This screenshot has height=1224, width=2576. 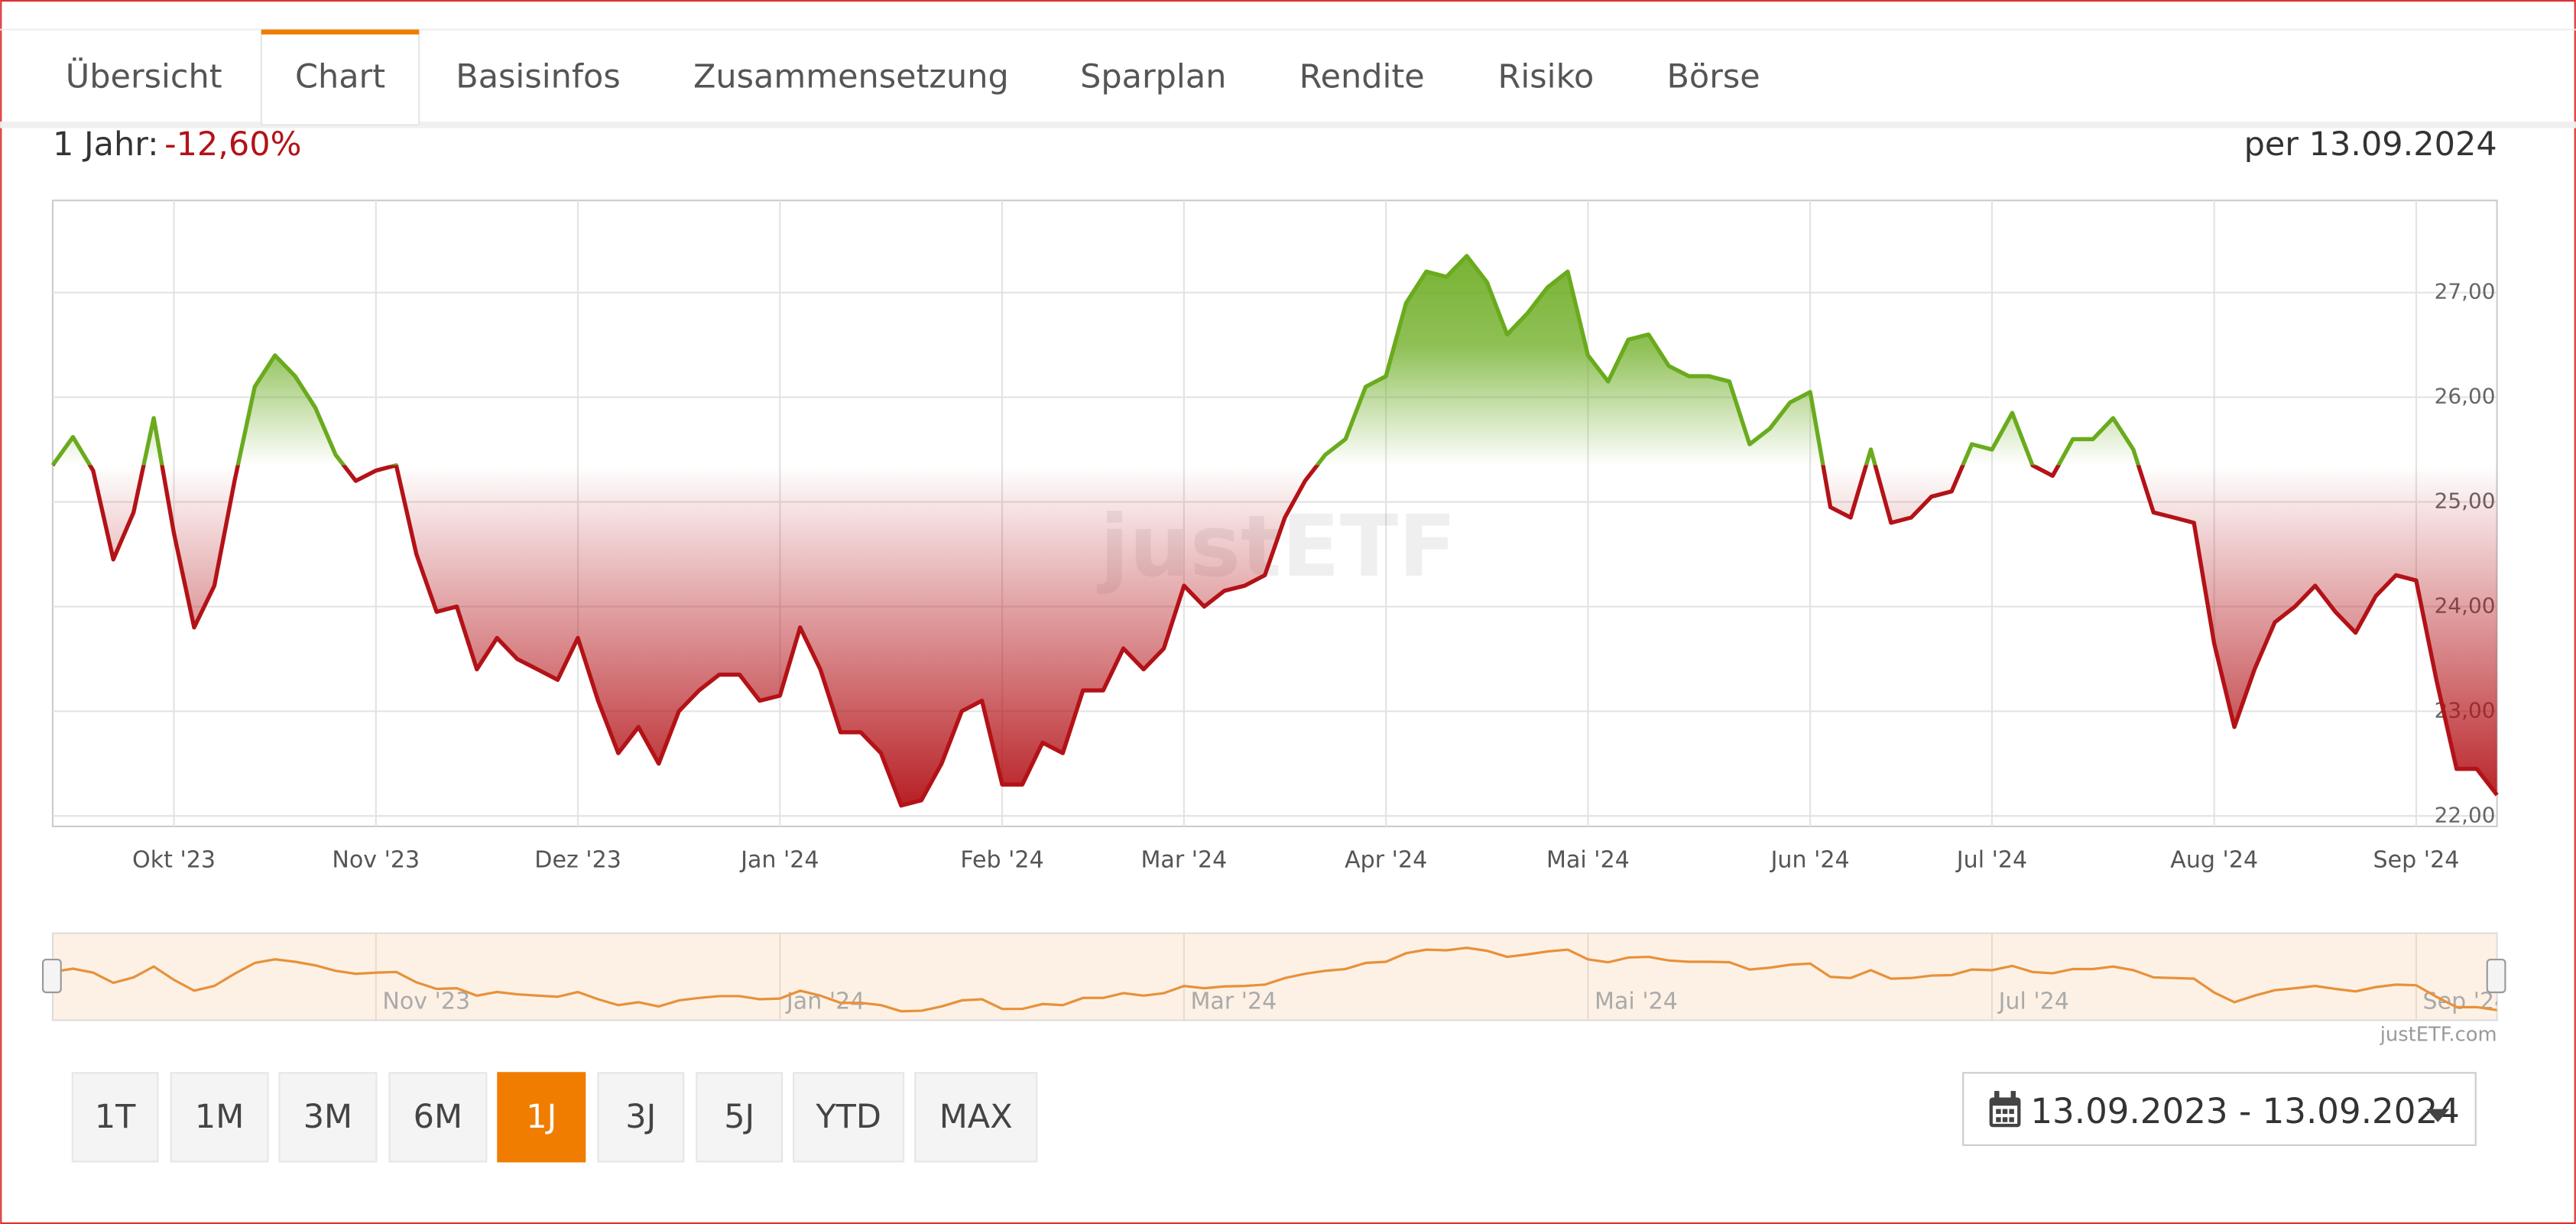 I want to click on navigator-handle-right, so click(x=2496, y=976).